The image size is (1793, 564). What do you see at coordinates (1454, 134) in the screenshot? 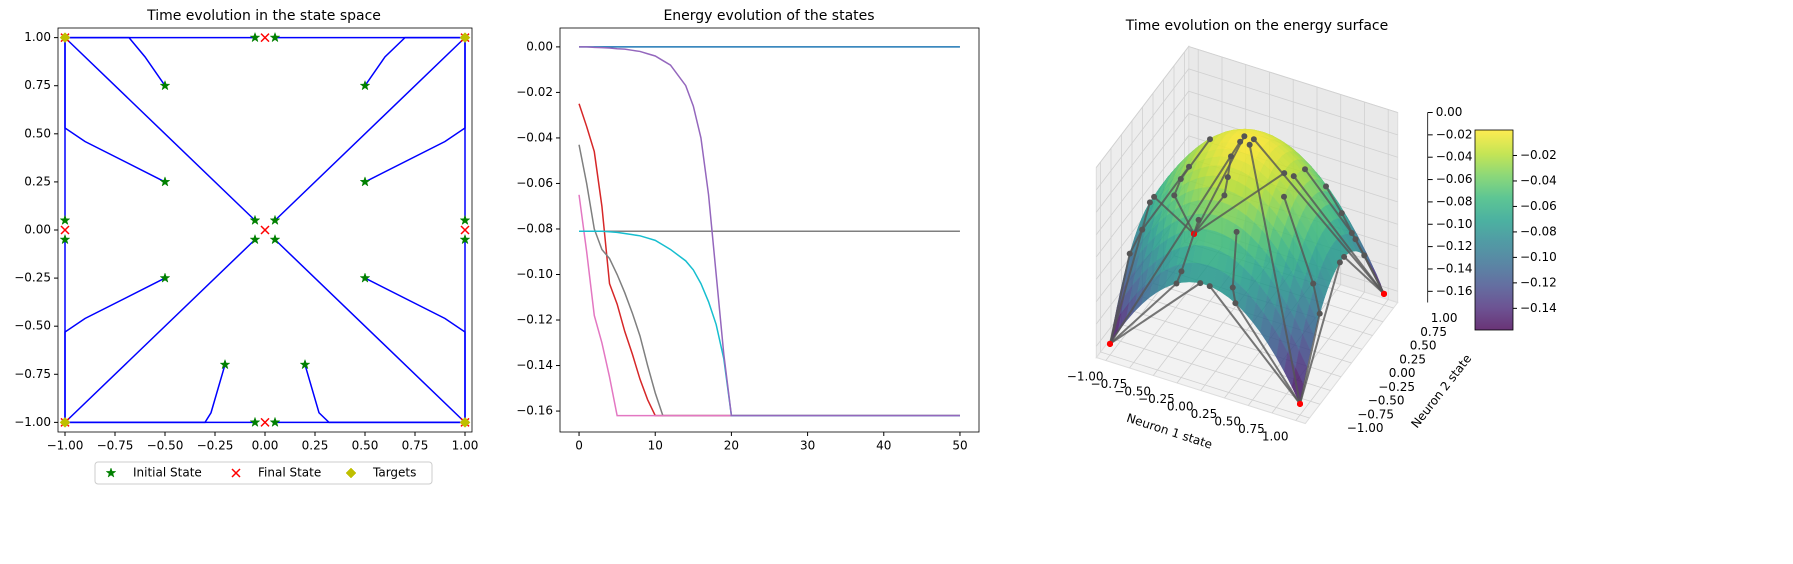
I see `z-tick-label: −0.02` at bounding box center [1454, 134].